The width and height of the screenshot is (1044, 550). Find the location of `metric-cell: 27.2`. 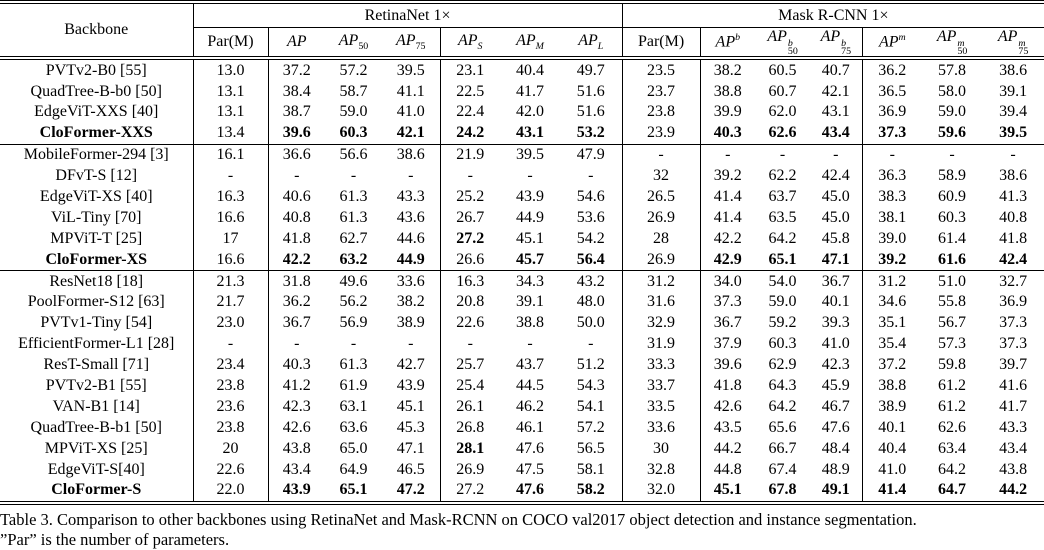

metric-cell: 27.2 is located at coordinates (469, 491).